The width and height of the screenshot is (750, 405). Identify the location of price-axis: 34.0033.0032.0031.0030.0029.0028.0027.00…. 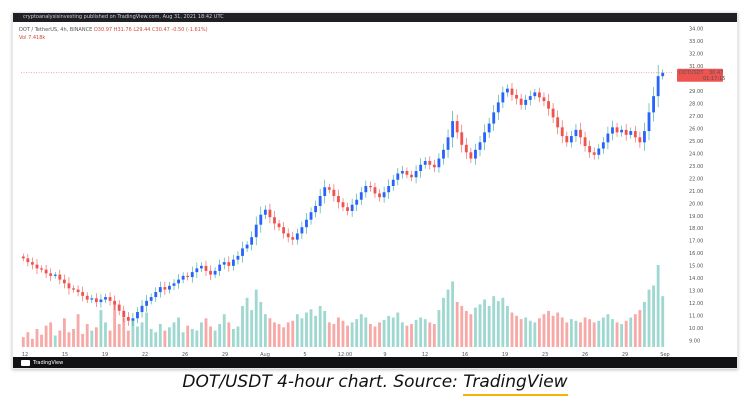
(696, 186).